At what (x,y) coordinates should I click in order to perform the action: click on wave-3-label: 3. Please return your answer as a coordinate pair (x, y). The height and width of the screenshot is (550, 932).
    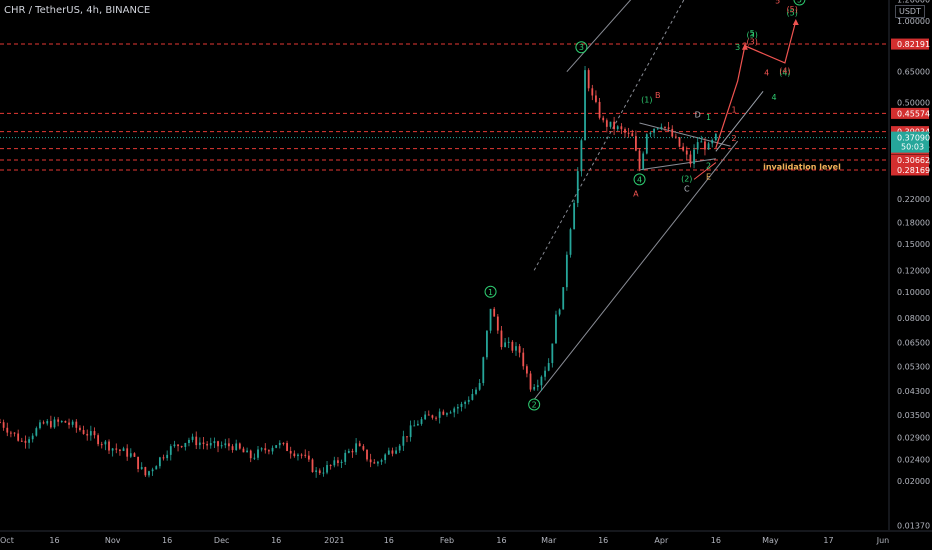
    Looking at the image, I should click on (581, 47).